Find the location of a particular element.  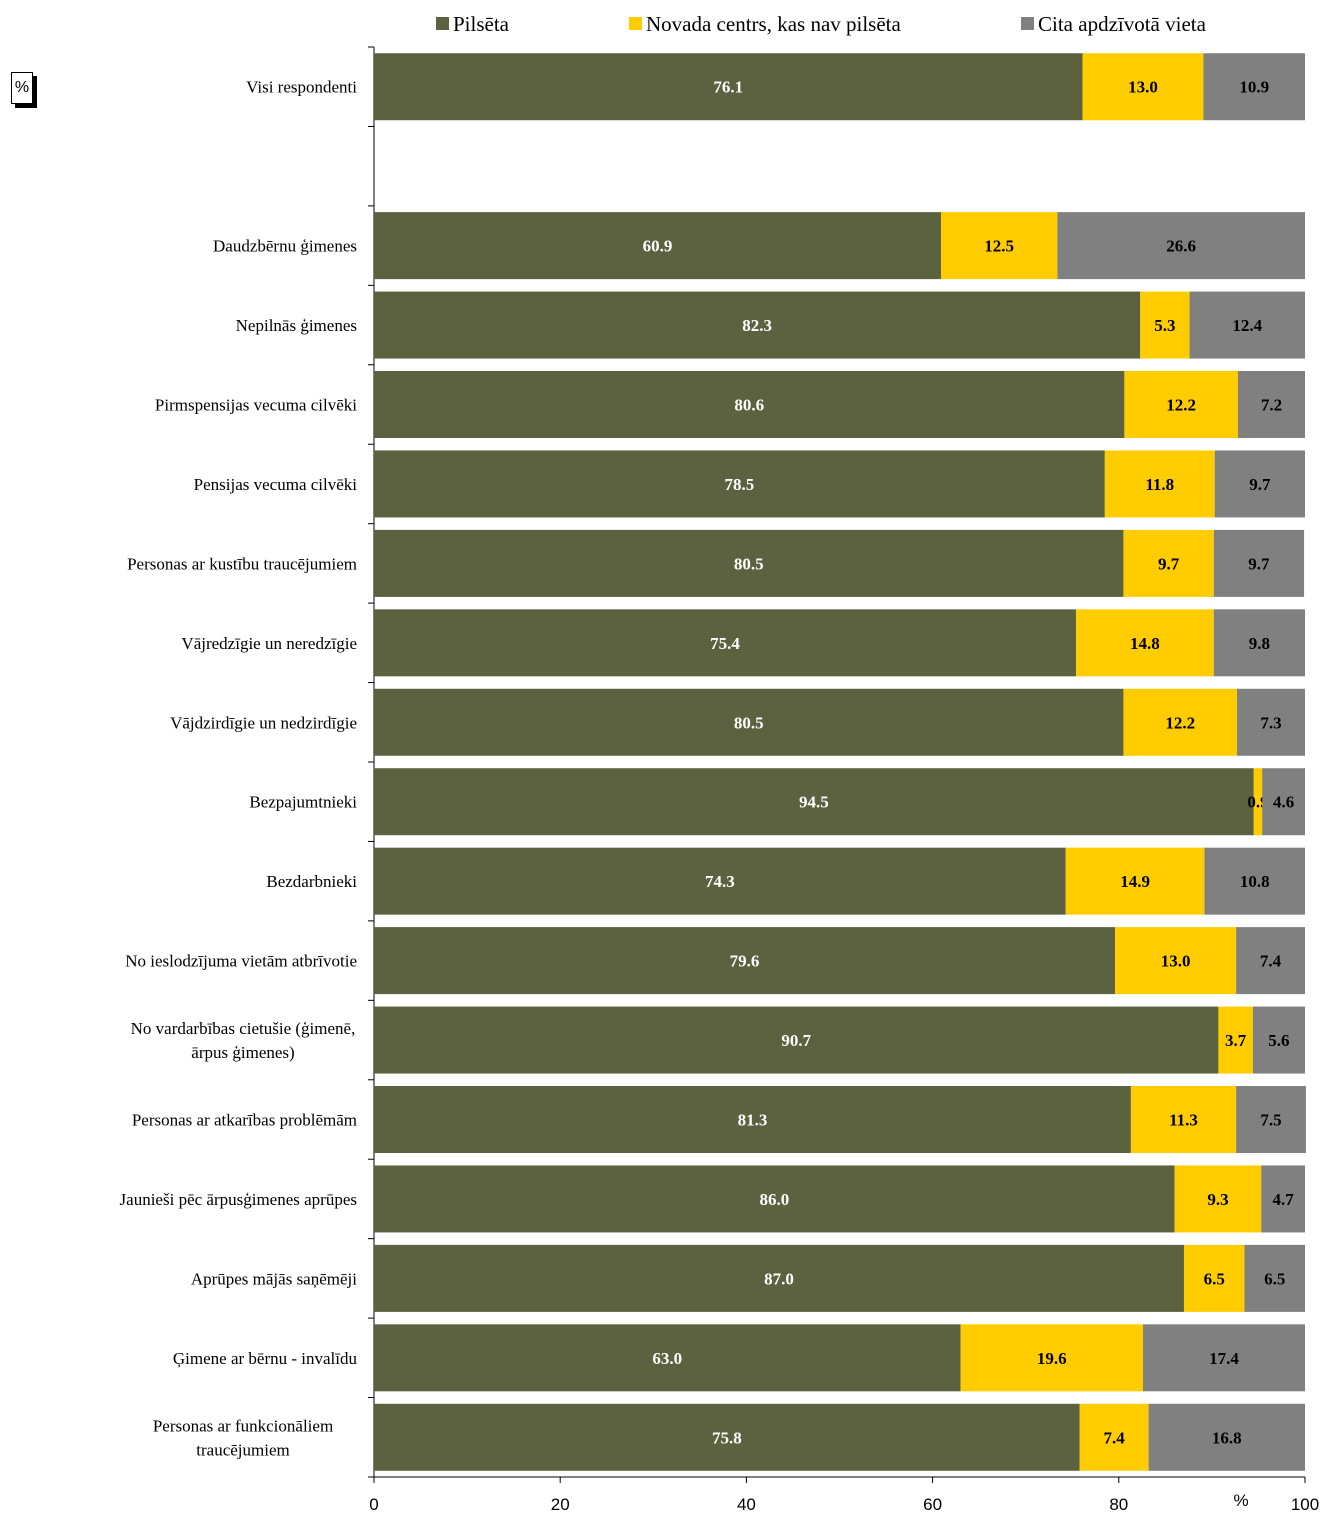

data-label: 82.3 is located at coordinates (757, 325).